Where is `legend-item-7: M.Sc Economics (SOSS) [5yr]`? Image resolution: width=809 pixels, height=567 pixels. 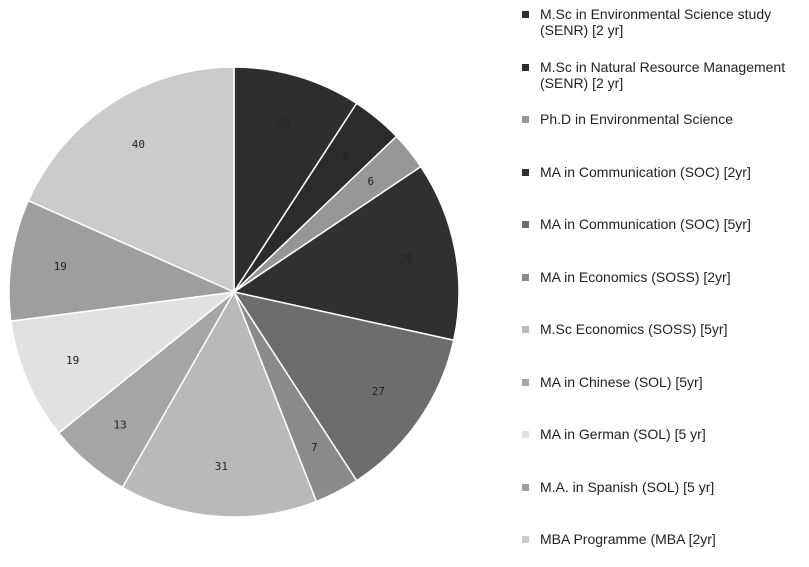 legend-item-7: M.Sc Economics (SOSS) [5yr] is located at coordinates (660, 329).